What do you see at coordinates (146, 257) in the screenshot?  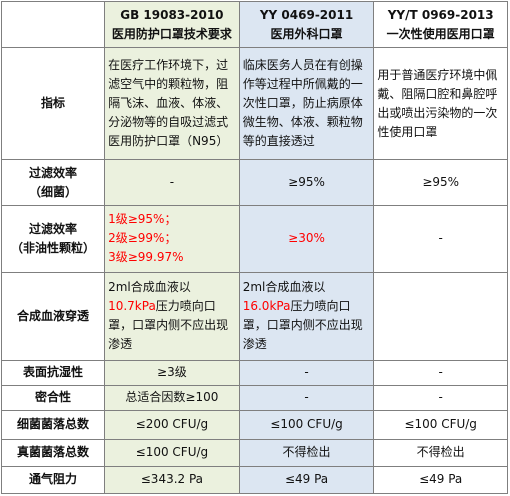 I see `particle-gb-level3: 3级≥99.97%` at bounding box center [146, 257].